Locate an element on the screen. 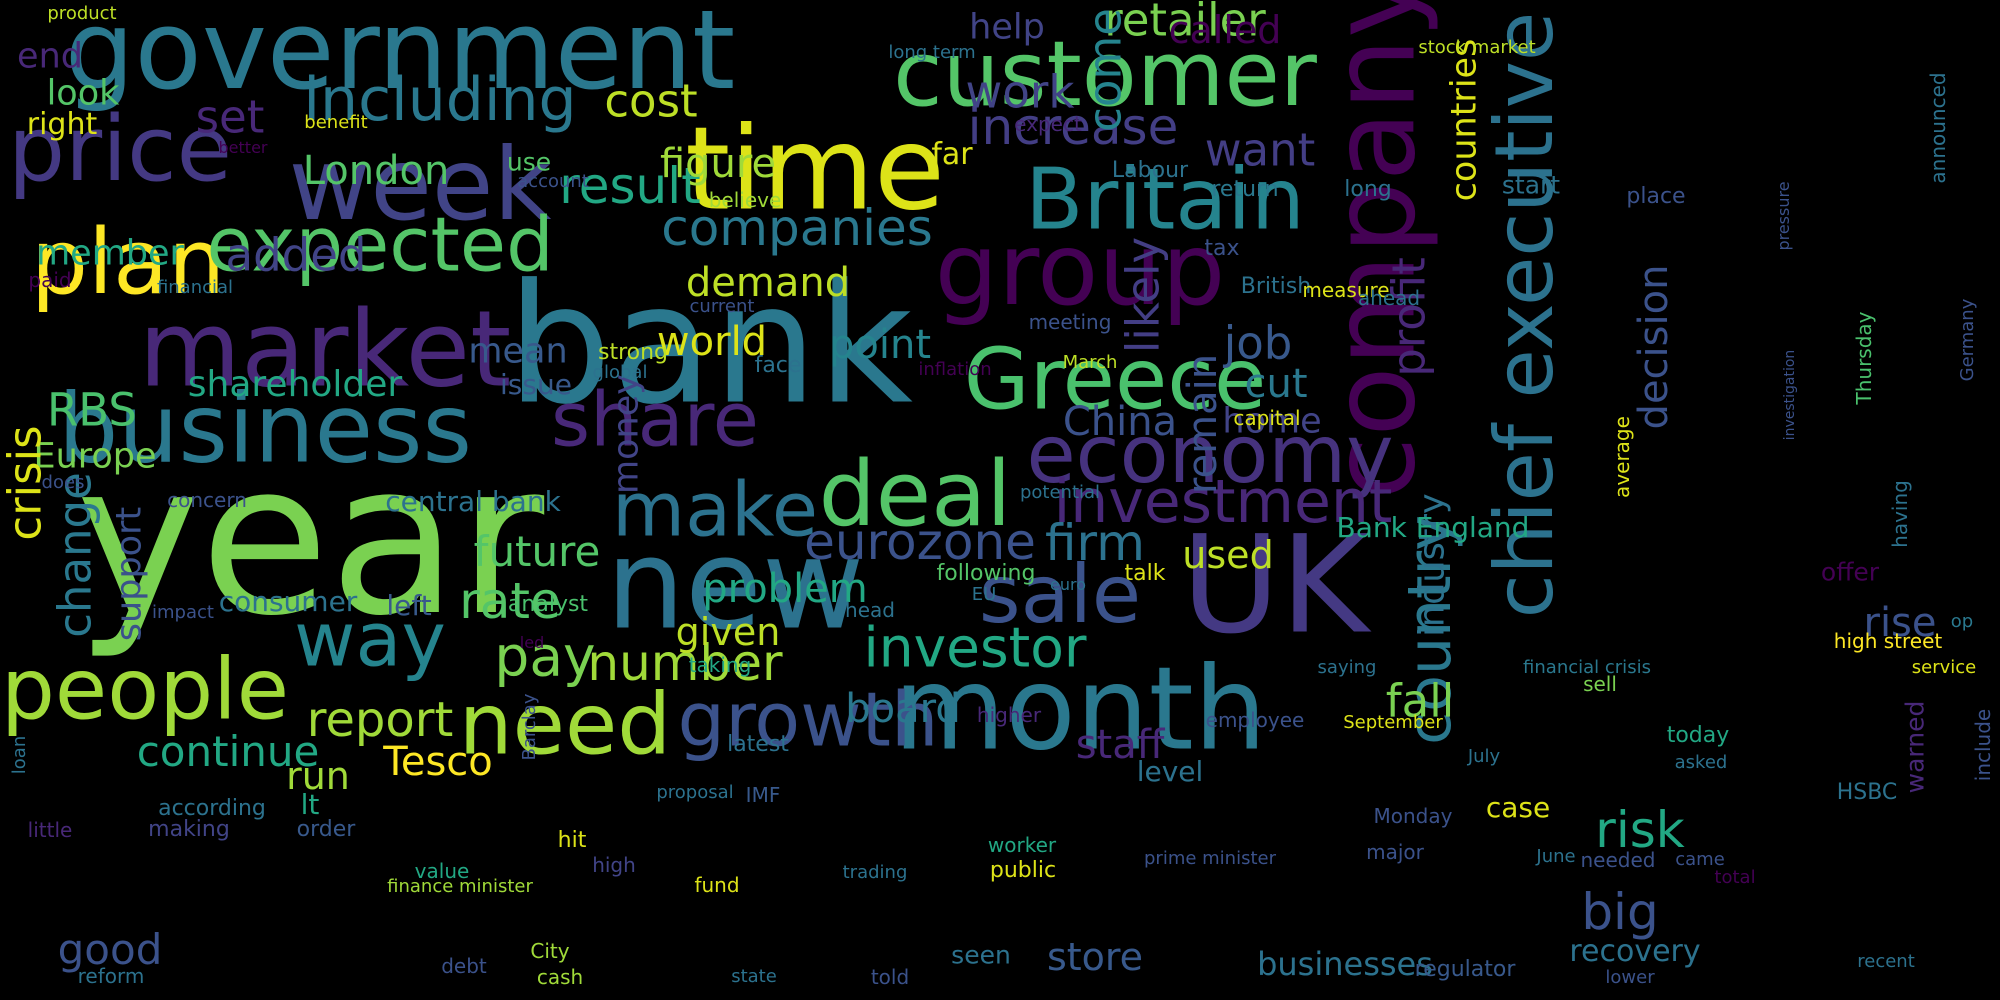 The height and width of the screenshot is (1000, 2000). word-week: week is located at coordinates (420, 184).